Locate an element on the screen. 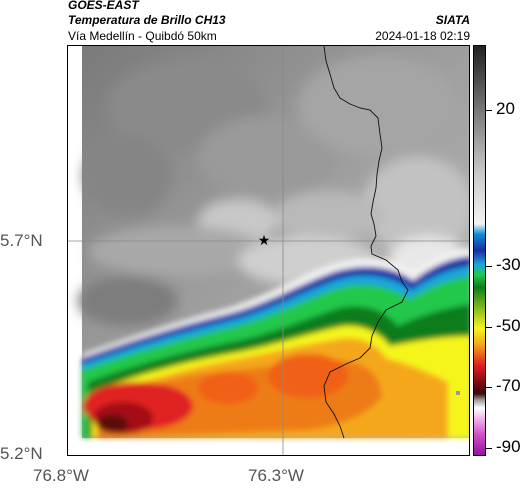 The height and width of the screenshot is (491, 526). colorbar-label-minus70: -70 is located at coordinates (508, 385).